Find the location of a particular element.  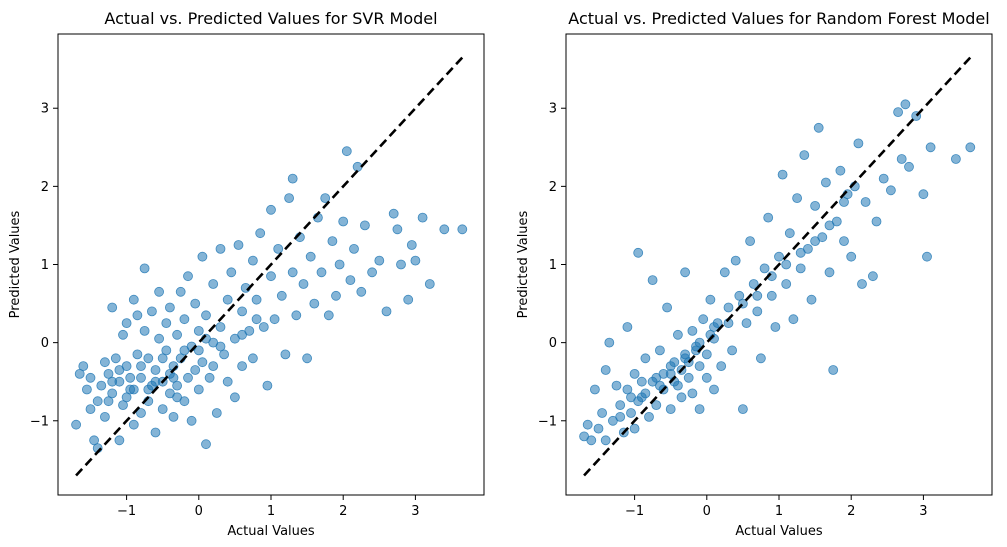

rf-x-tick-label: 0 is located at coordinates (707, 511).